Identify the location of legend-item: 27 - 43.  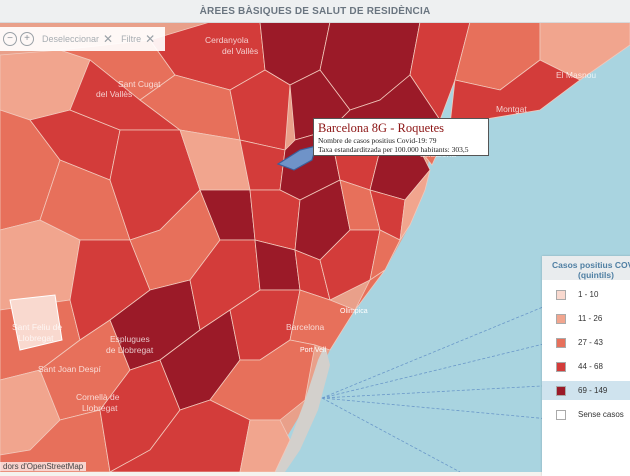
(586, 342).